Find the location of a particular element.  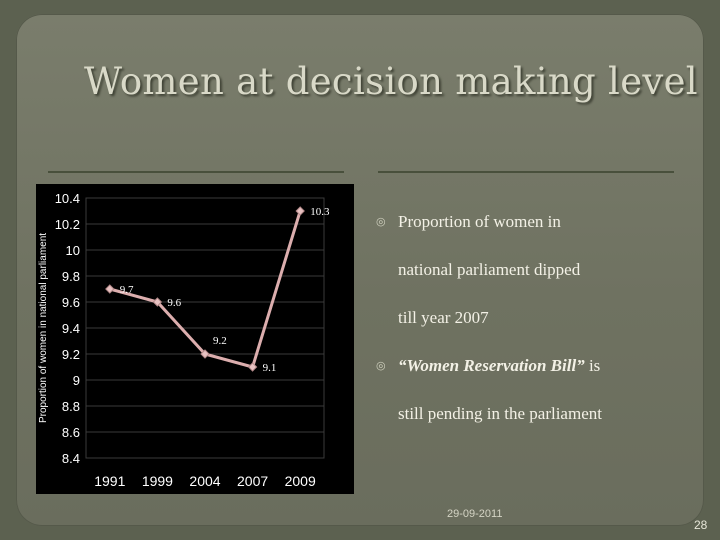

bullet-line: Proportion of women in is located at coordinates (479, 221).